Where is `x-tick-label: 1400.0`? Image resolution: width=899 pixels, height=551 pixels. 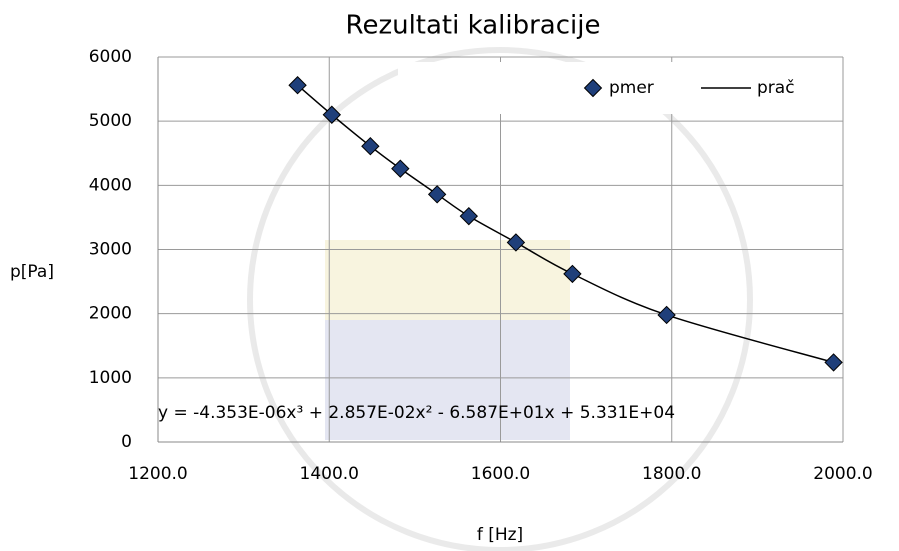 x-tick-label: 1400.0 is located at coordinates (329, 474).